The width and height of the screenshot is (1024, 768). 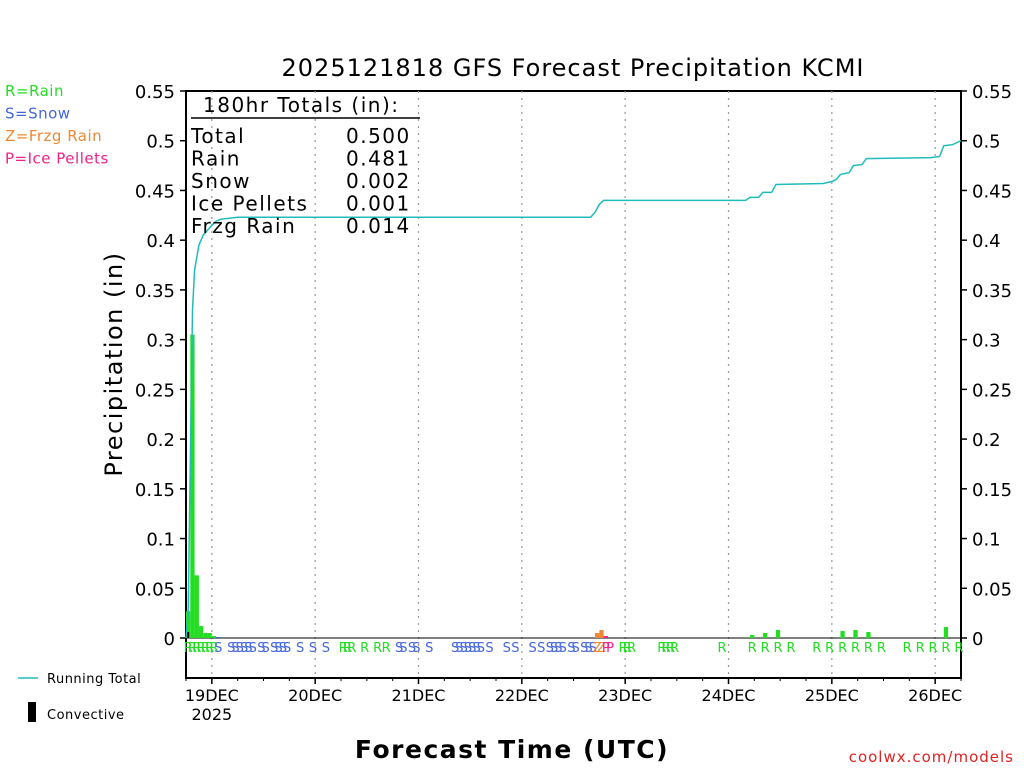 What do you see at coordinates (301, 105) in the screenshot?
I see `totals-heading: 180hr Totals (in):` at bounding box center [301, 105].